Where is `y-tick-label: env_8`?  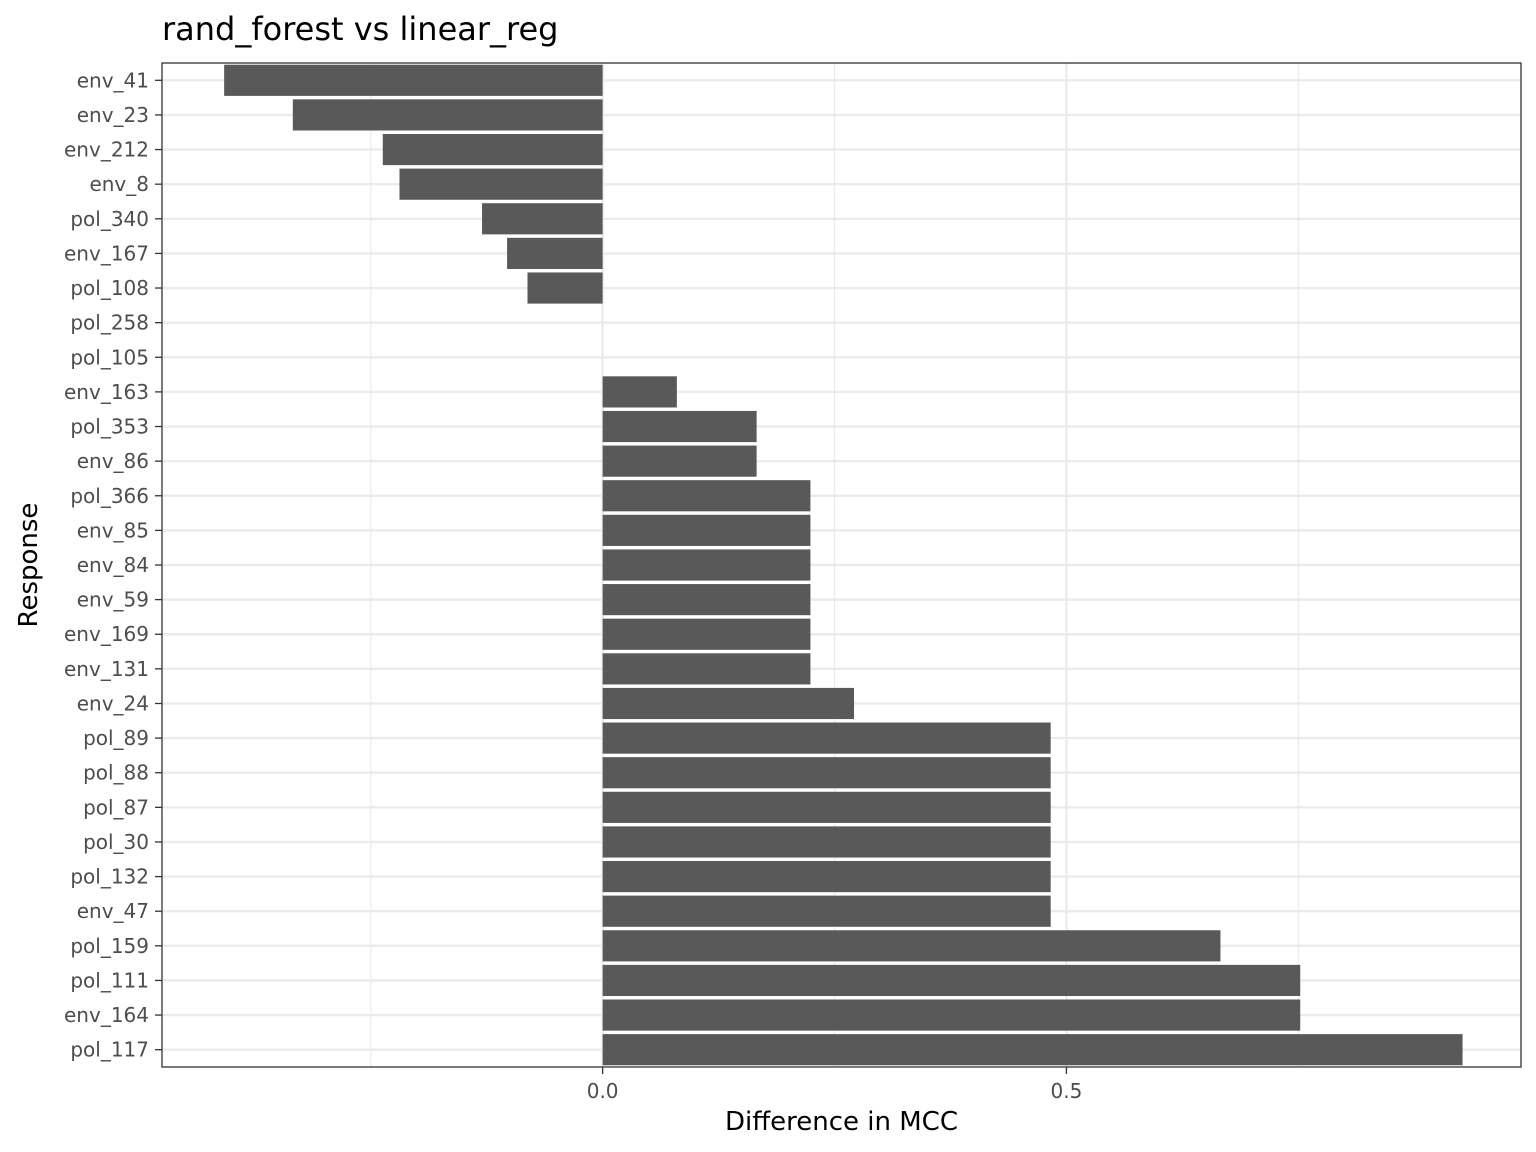 y-tick-label: env_8 is located at coordinates (119, 184).